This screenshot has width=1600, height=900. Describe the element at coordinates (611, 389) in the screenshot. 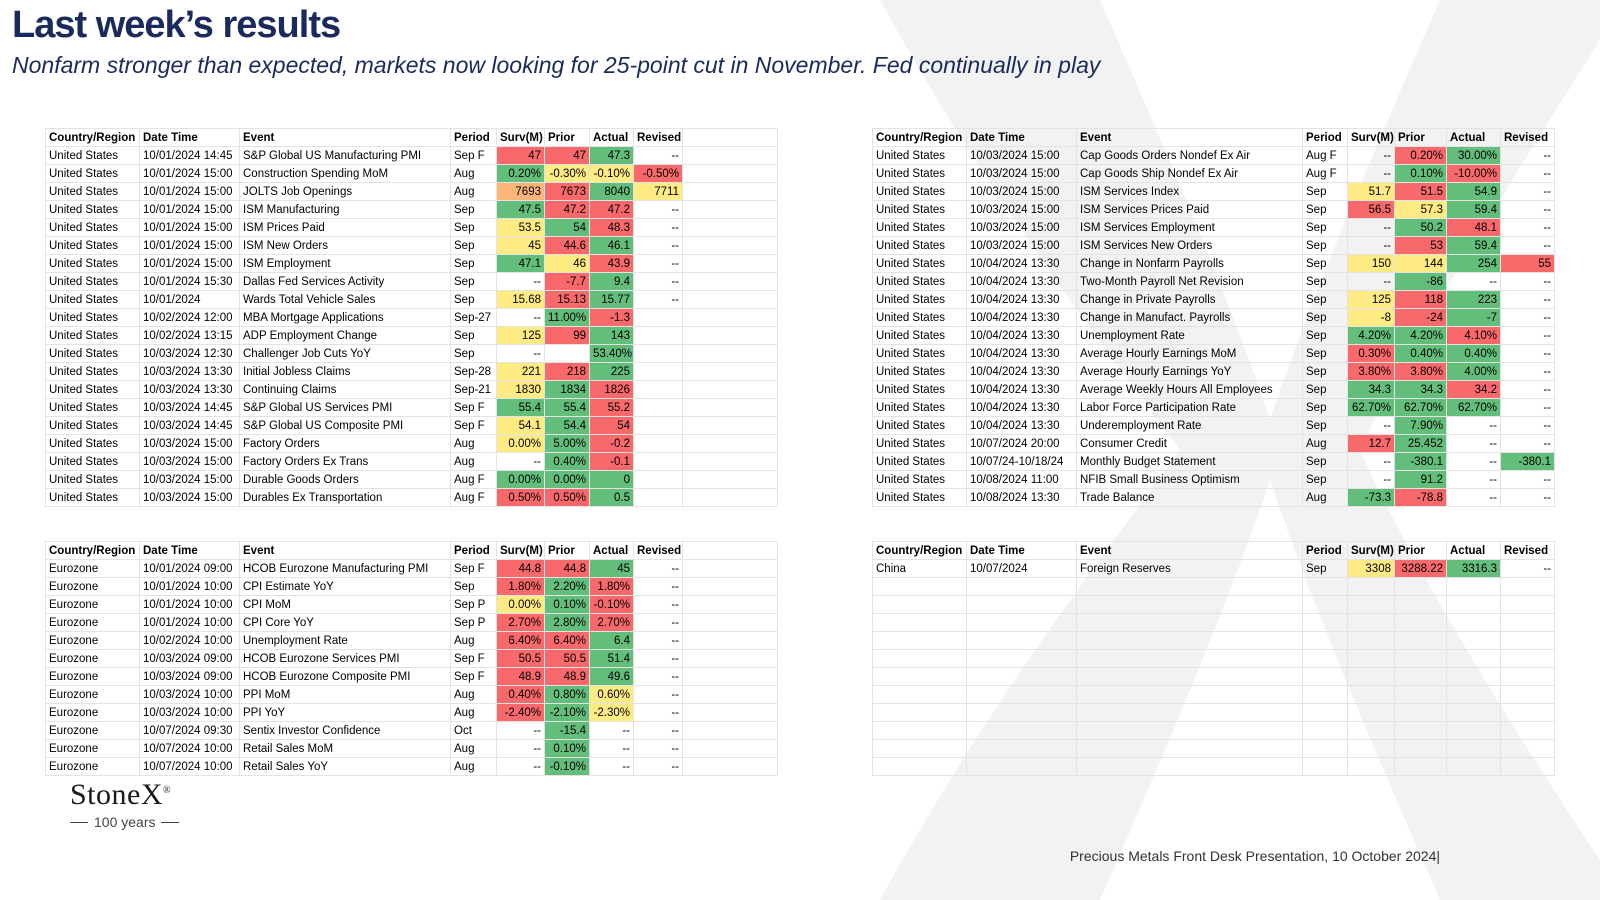

I see `cell-actual: 1826` at that location.